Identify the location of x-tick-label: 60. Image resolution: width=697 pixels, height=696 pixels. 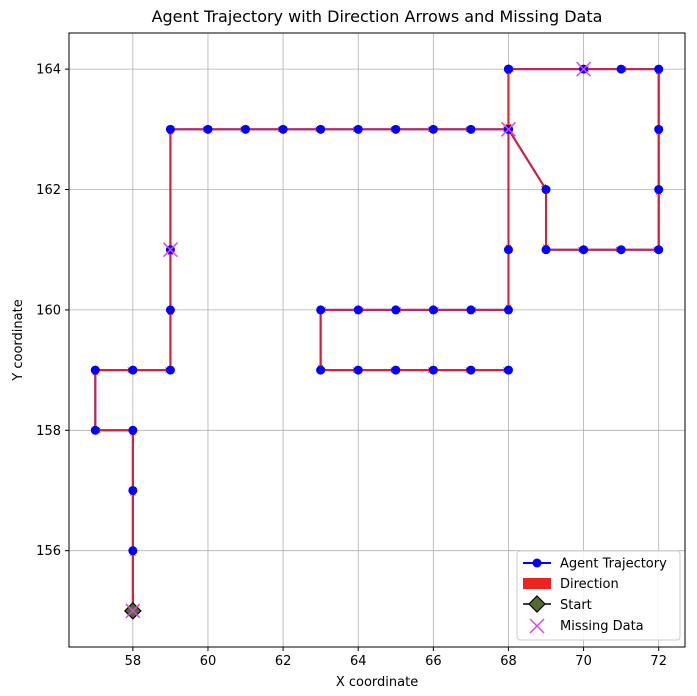
(208, 661).